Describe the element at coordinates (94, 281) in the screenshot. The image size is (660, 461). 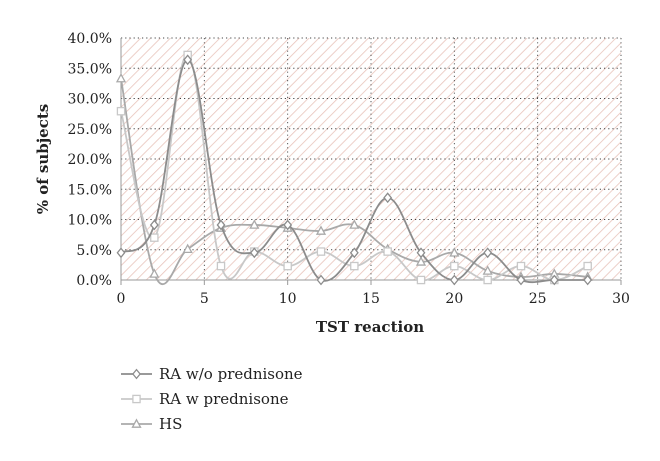
I see `y-tick-label: 0.0%` at that location.